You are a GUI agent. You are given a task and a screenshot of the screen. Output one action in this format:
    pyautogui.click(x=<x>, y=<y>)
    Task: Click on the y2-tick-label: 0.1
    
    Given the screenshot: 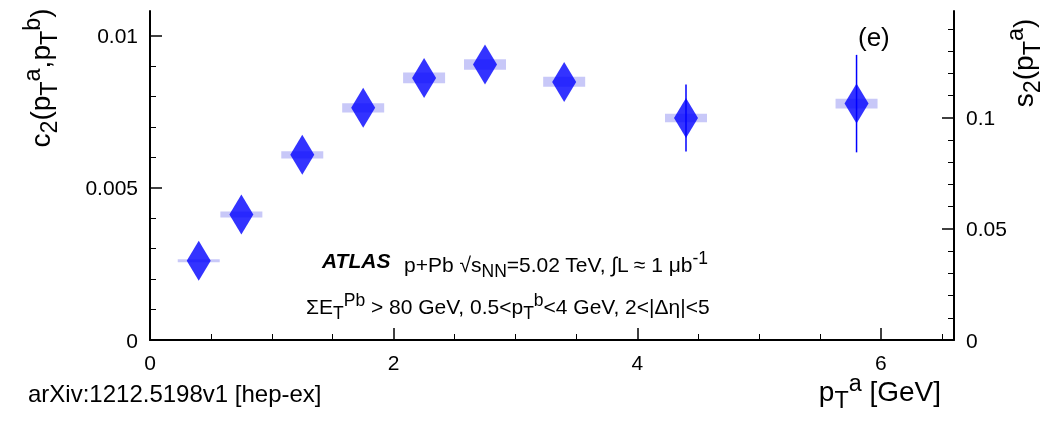 What is the action you would take?
    pyautogui.click(x=981, y=118)
    